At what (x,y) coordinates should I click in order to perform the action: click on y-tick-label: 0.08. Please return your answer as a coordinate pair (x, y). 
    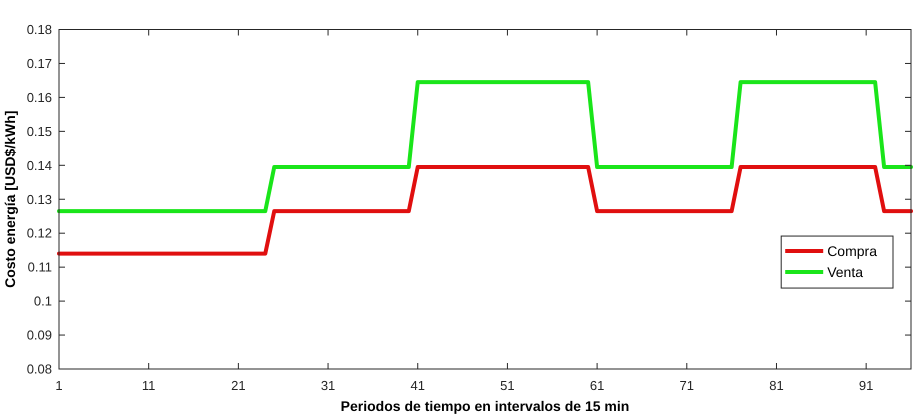
    Looking at the image, I should click on (39, 369).